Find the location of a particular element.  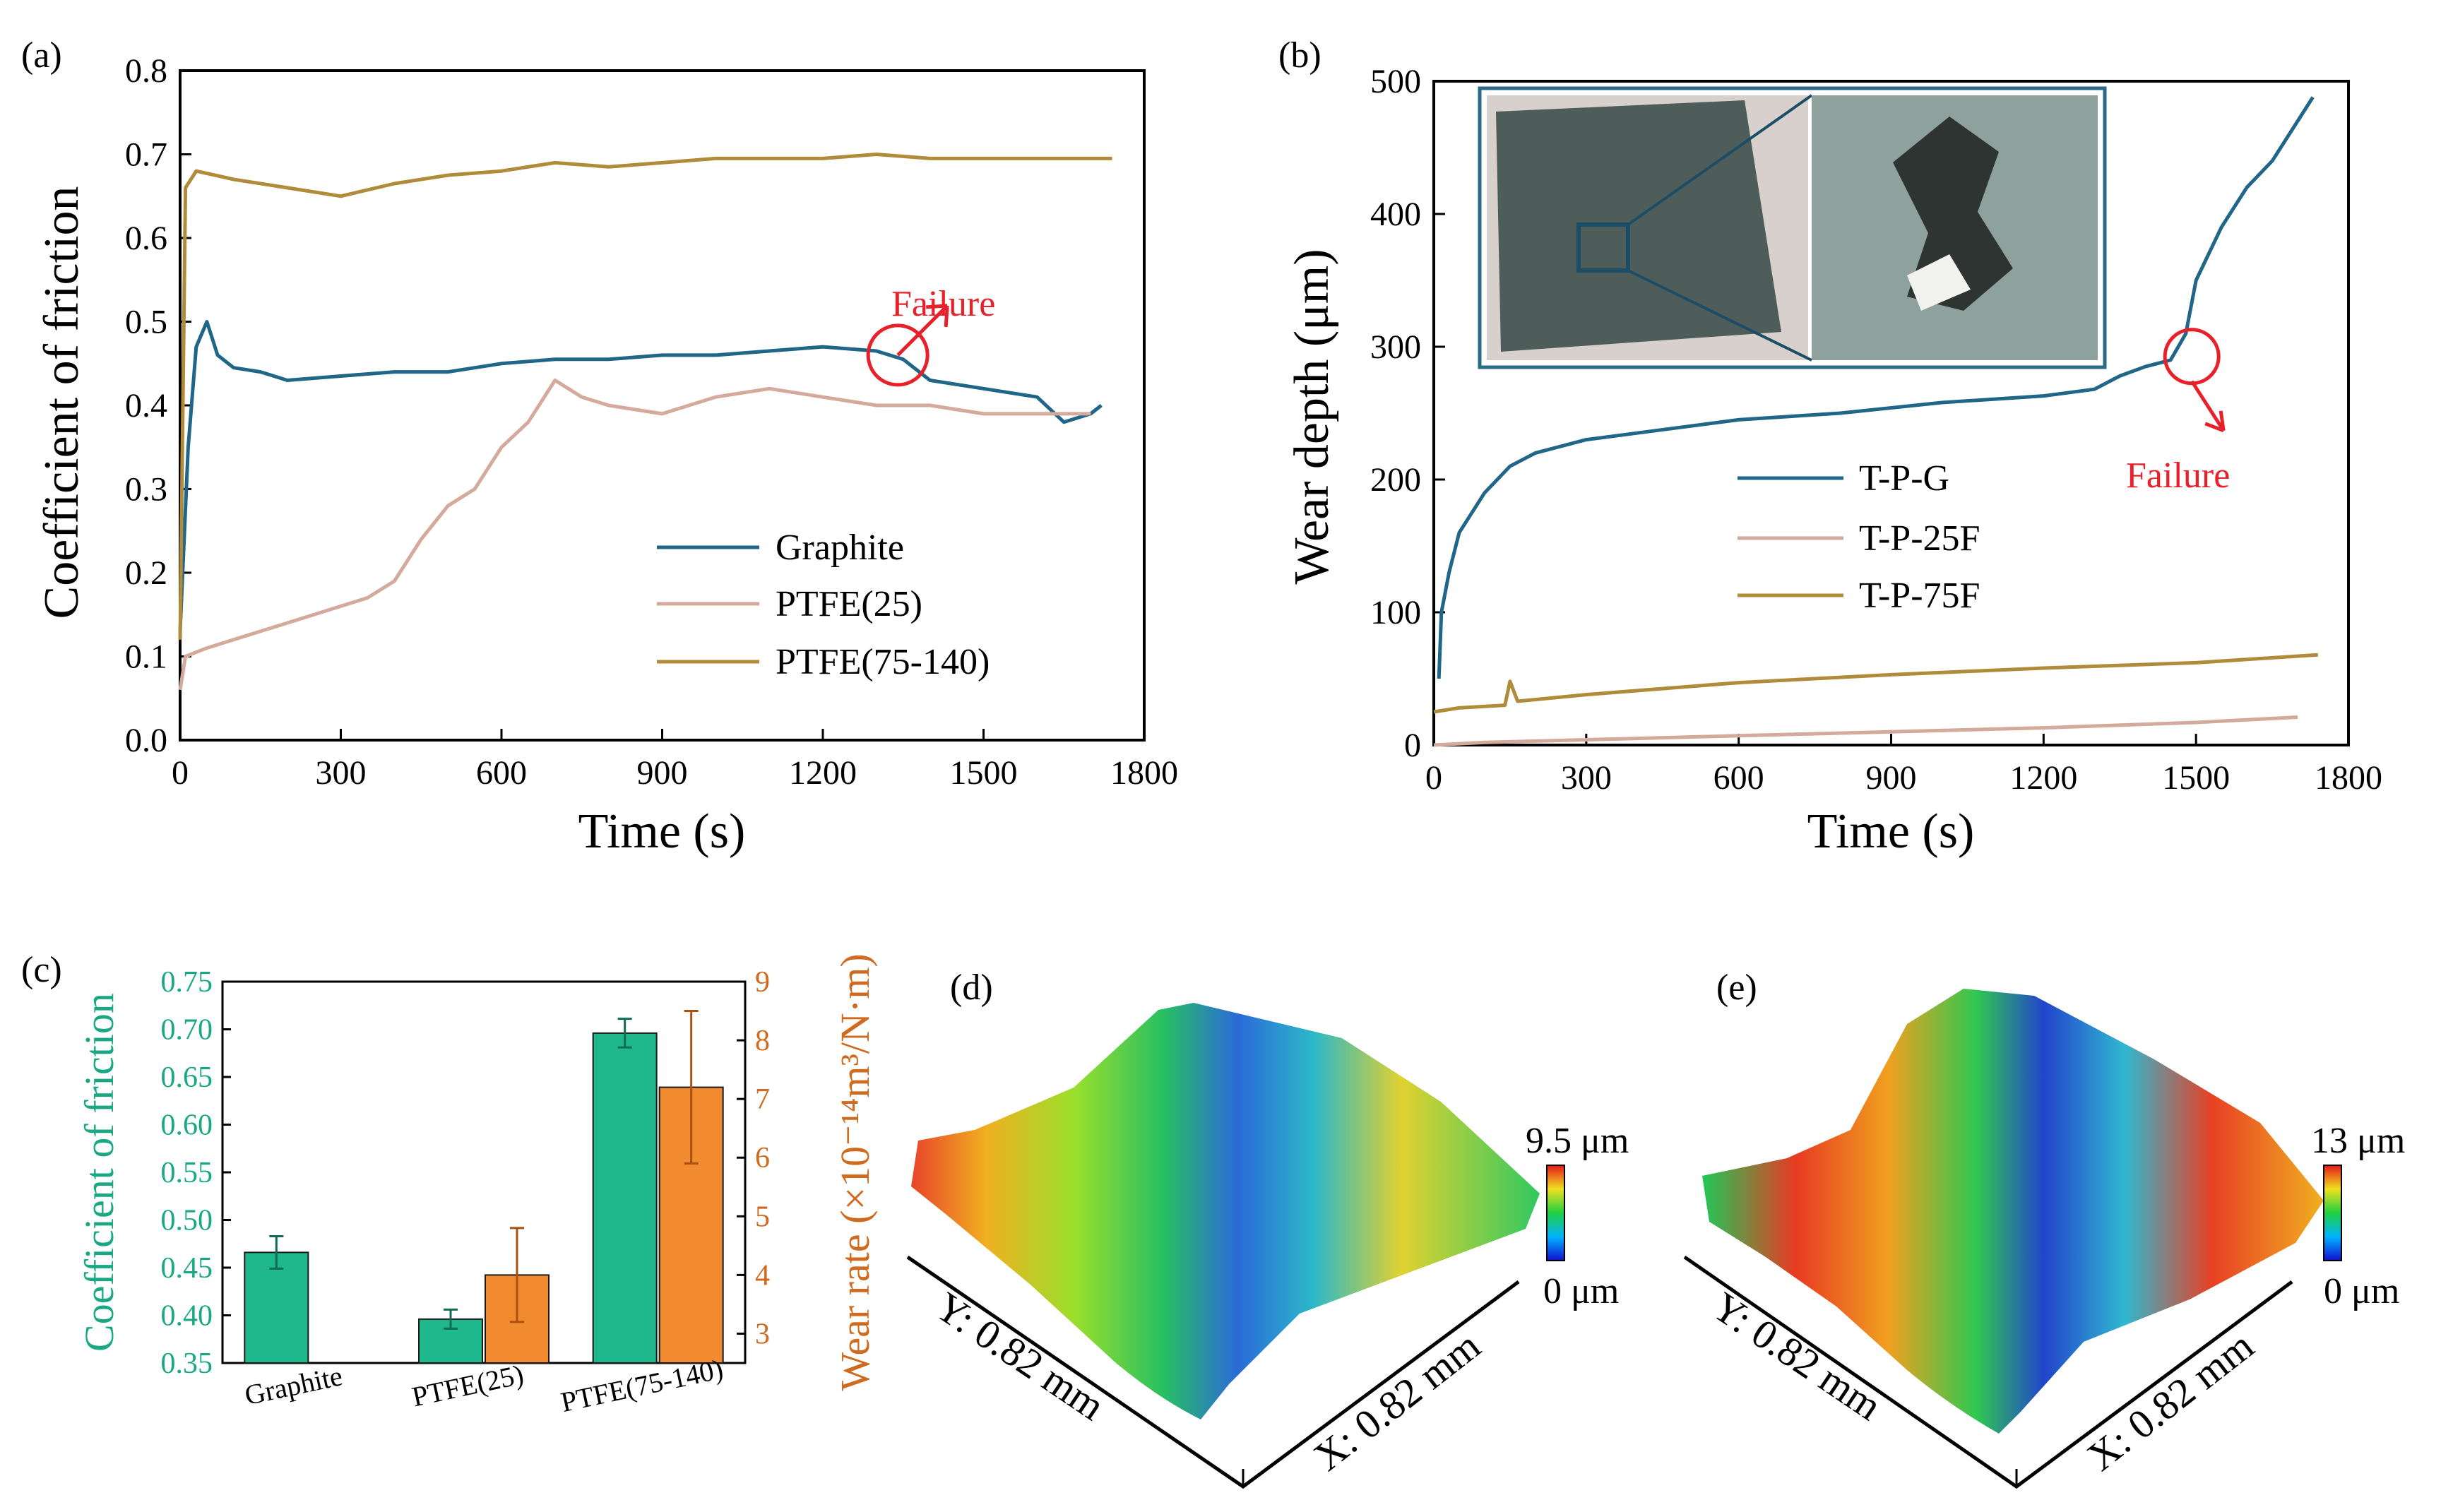

plot-b-xtick-label: 1200 is located at coordinates (2043, 778).